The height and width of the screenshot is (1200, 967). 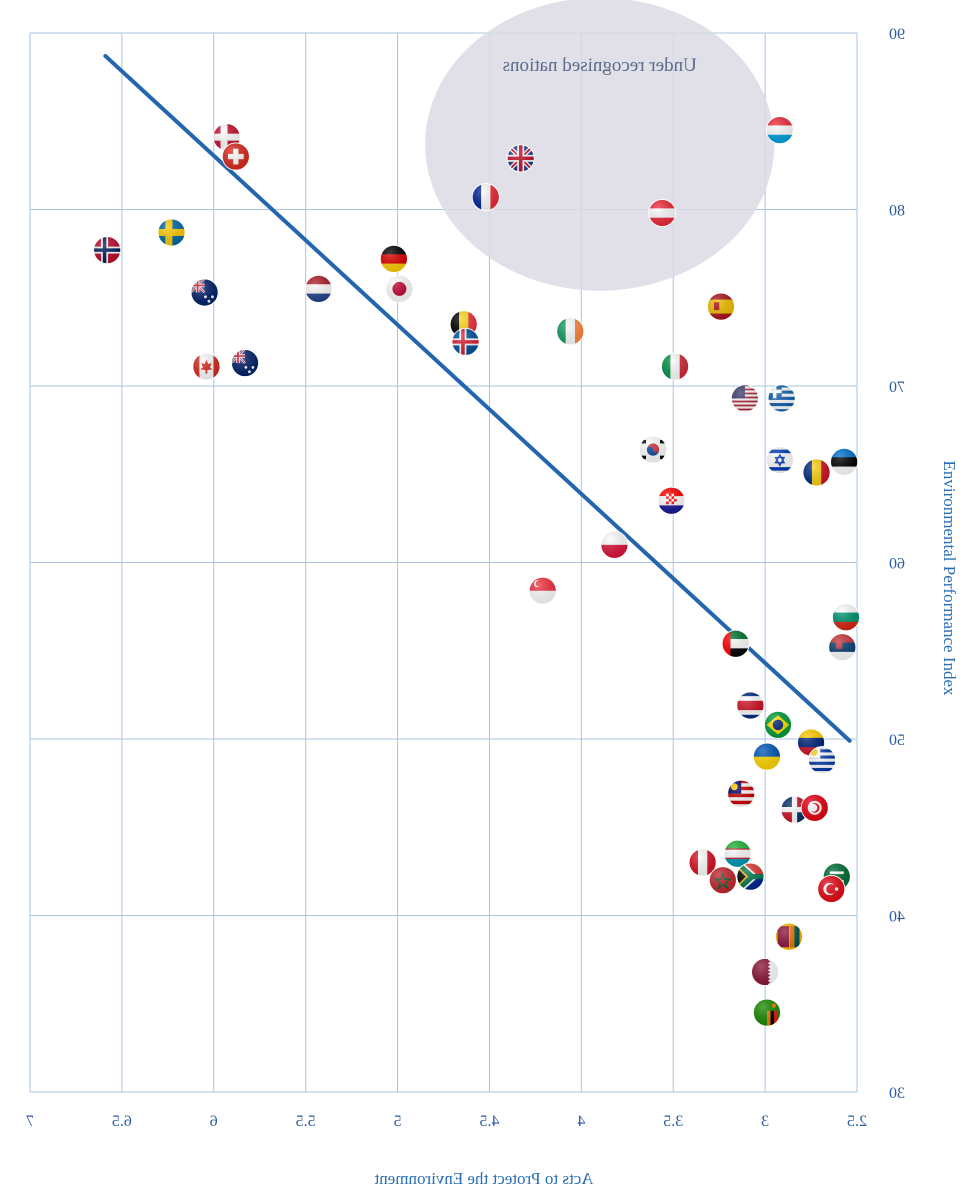 What do you see at coordinates (750, 876) in the screenshot?
I see `flag-point-south-africa` at bounding box center [750, 876].